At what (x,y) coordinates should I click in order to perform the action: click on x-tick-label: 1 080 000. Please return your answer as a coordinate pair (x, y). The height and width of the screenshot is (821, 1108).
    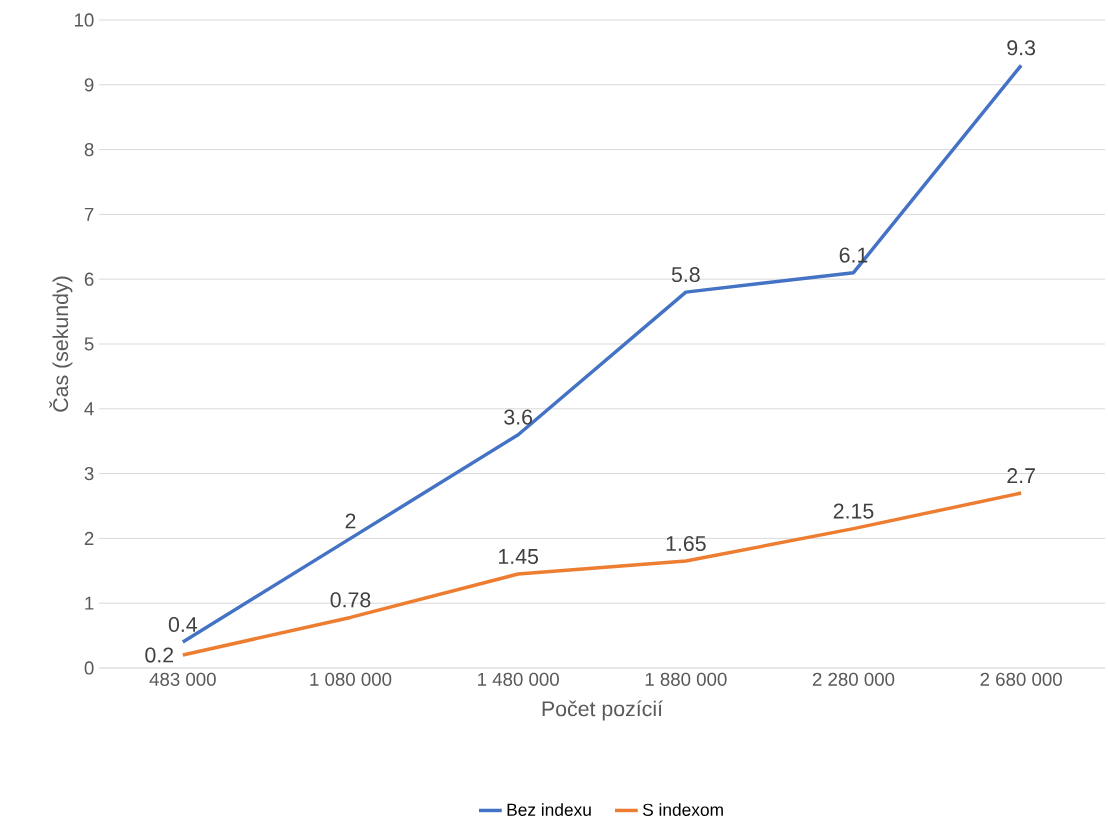
    Looking at the image, I should click on (351, 679).